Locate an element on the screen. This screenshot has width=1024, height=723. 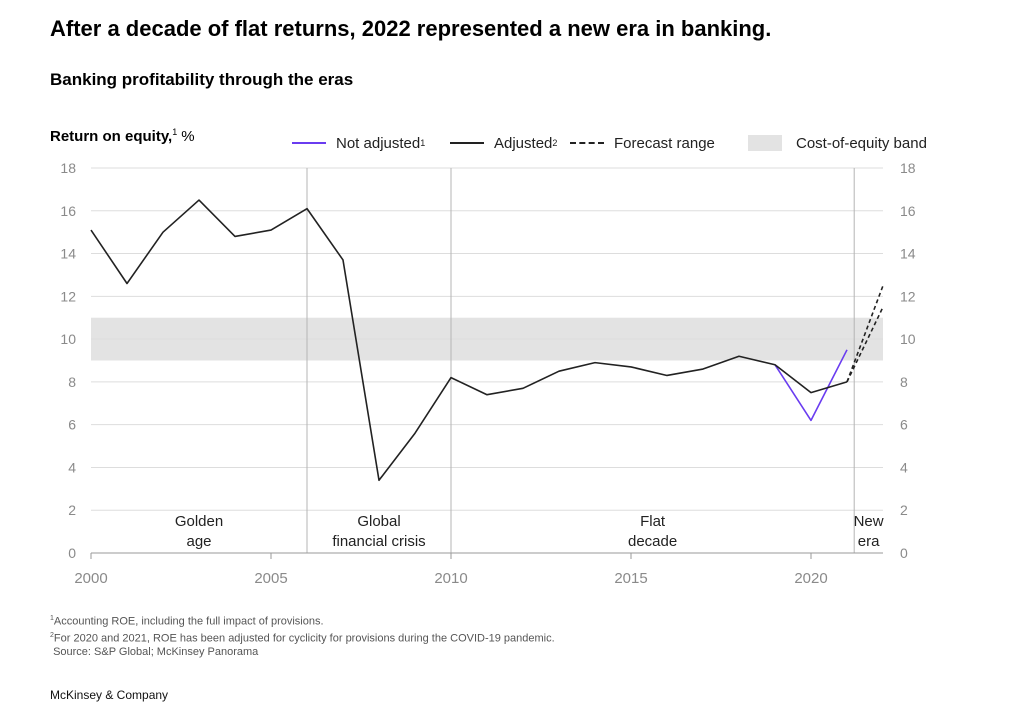
legend-band: Cost-of-equity band is located at coordinates (837, 143).